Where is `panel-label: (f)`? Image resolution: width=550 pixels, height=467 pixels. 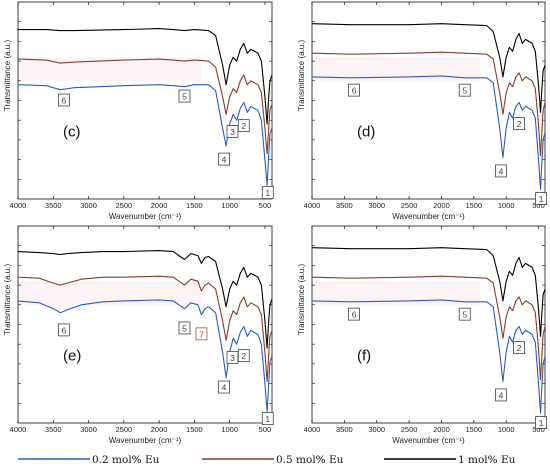
panel-label: (f) is located at coordinates (364, 356).